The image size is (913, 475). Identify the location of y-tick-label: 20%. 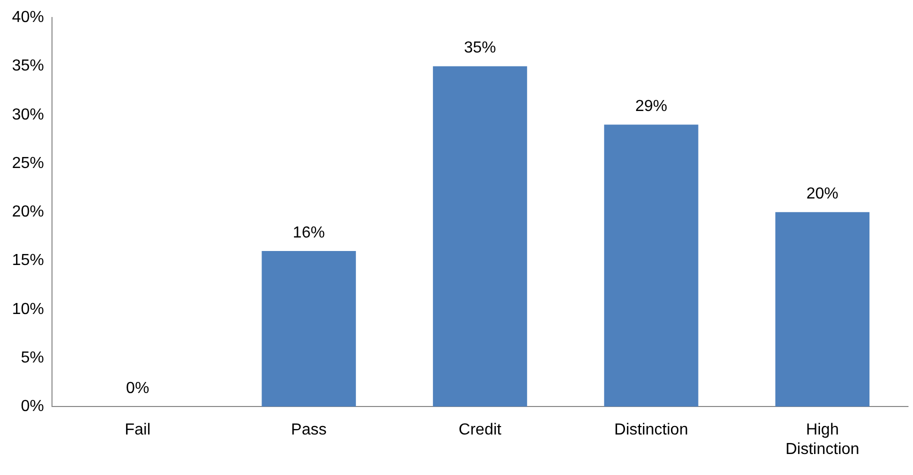
(28, 212).